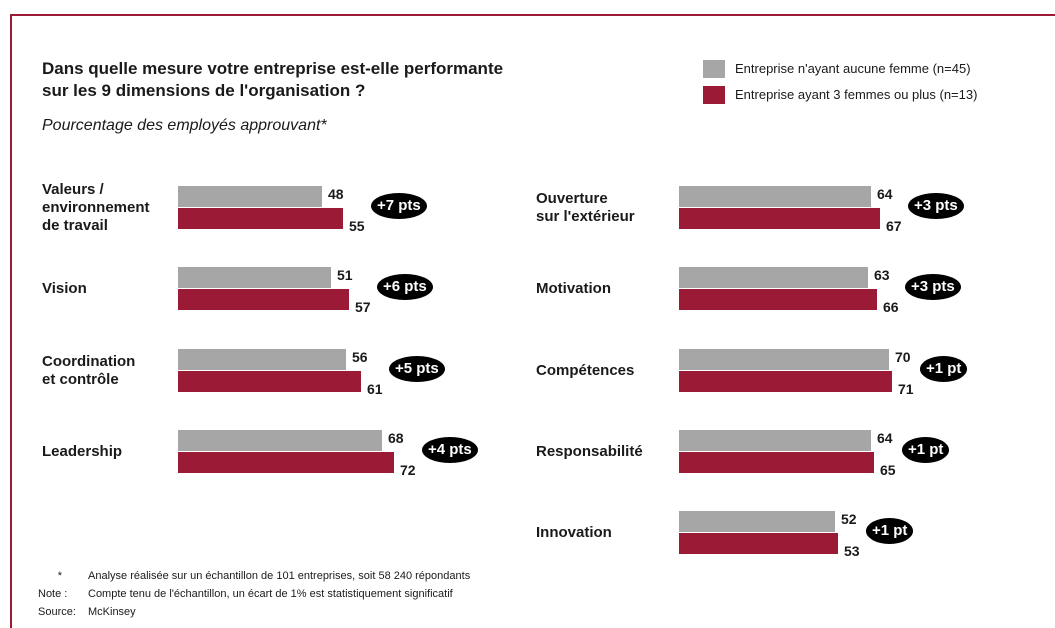 The height and width of the screenshot is (628, 1055). Describe the element at coordinates (856, 94) in the screenshot. I see `legend-label: Entreprise ayant 3 femmes ou plus (n=13)` at that location.